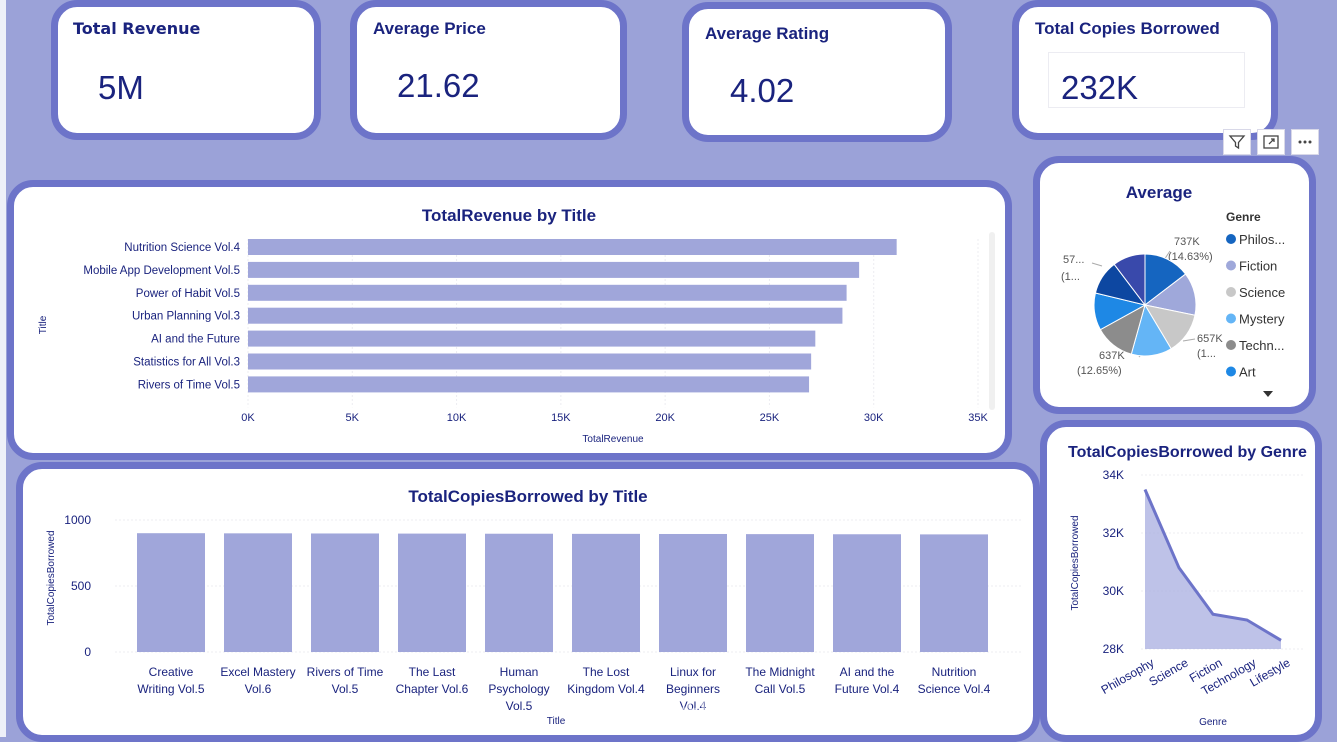 This screenshot has height=742, width=1337. Describe the element at coordinates (954, 689) in the screenshot. I see `x-tick-label-line: Science Vol.4` at that location.